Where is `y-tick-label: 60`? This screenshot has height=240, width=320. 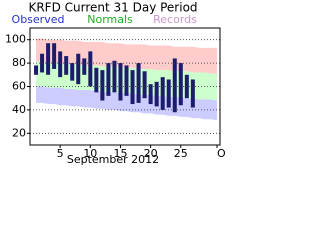
y-tick-label: 60 is located at coordinates (19, 86).